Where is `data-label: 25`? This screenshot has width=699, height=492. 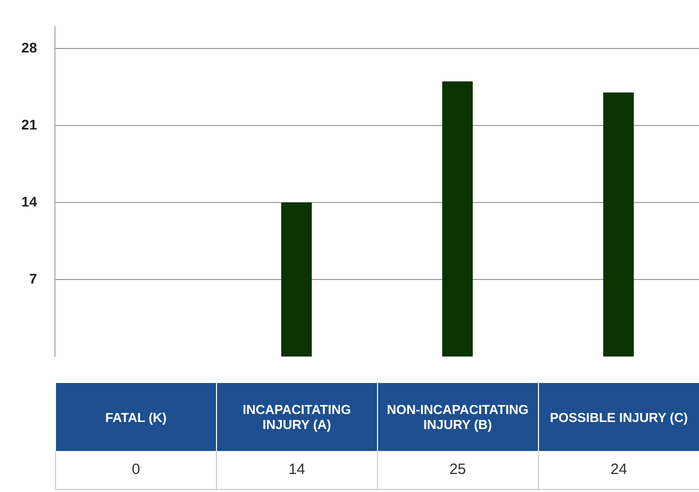
data-label: 25 is located at coordinates (457, 470).